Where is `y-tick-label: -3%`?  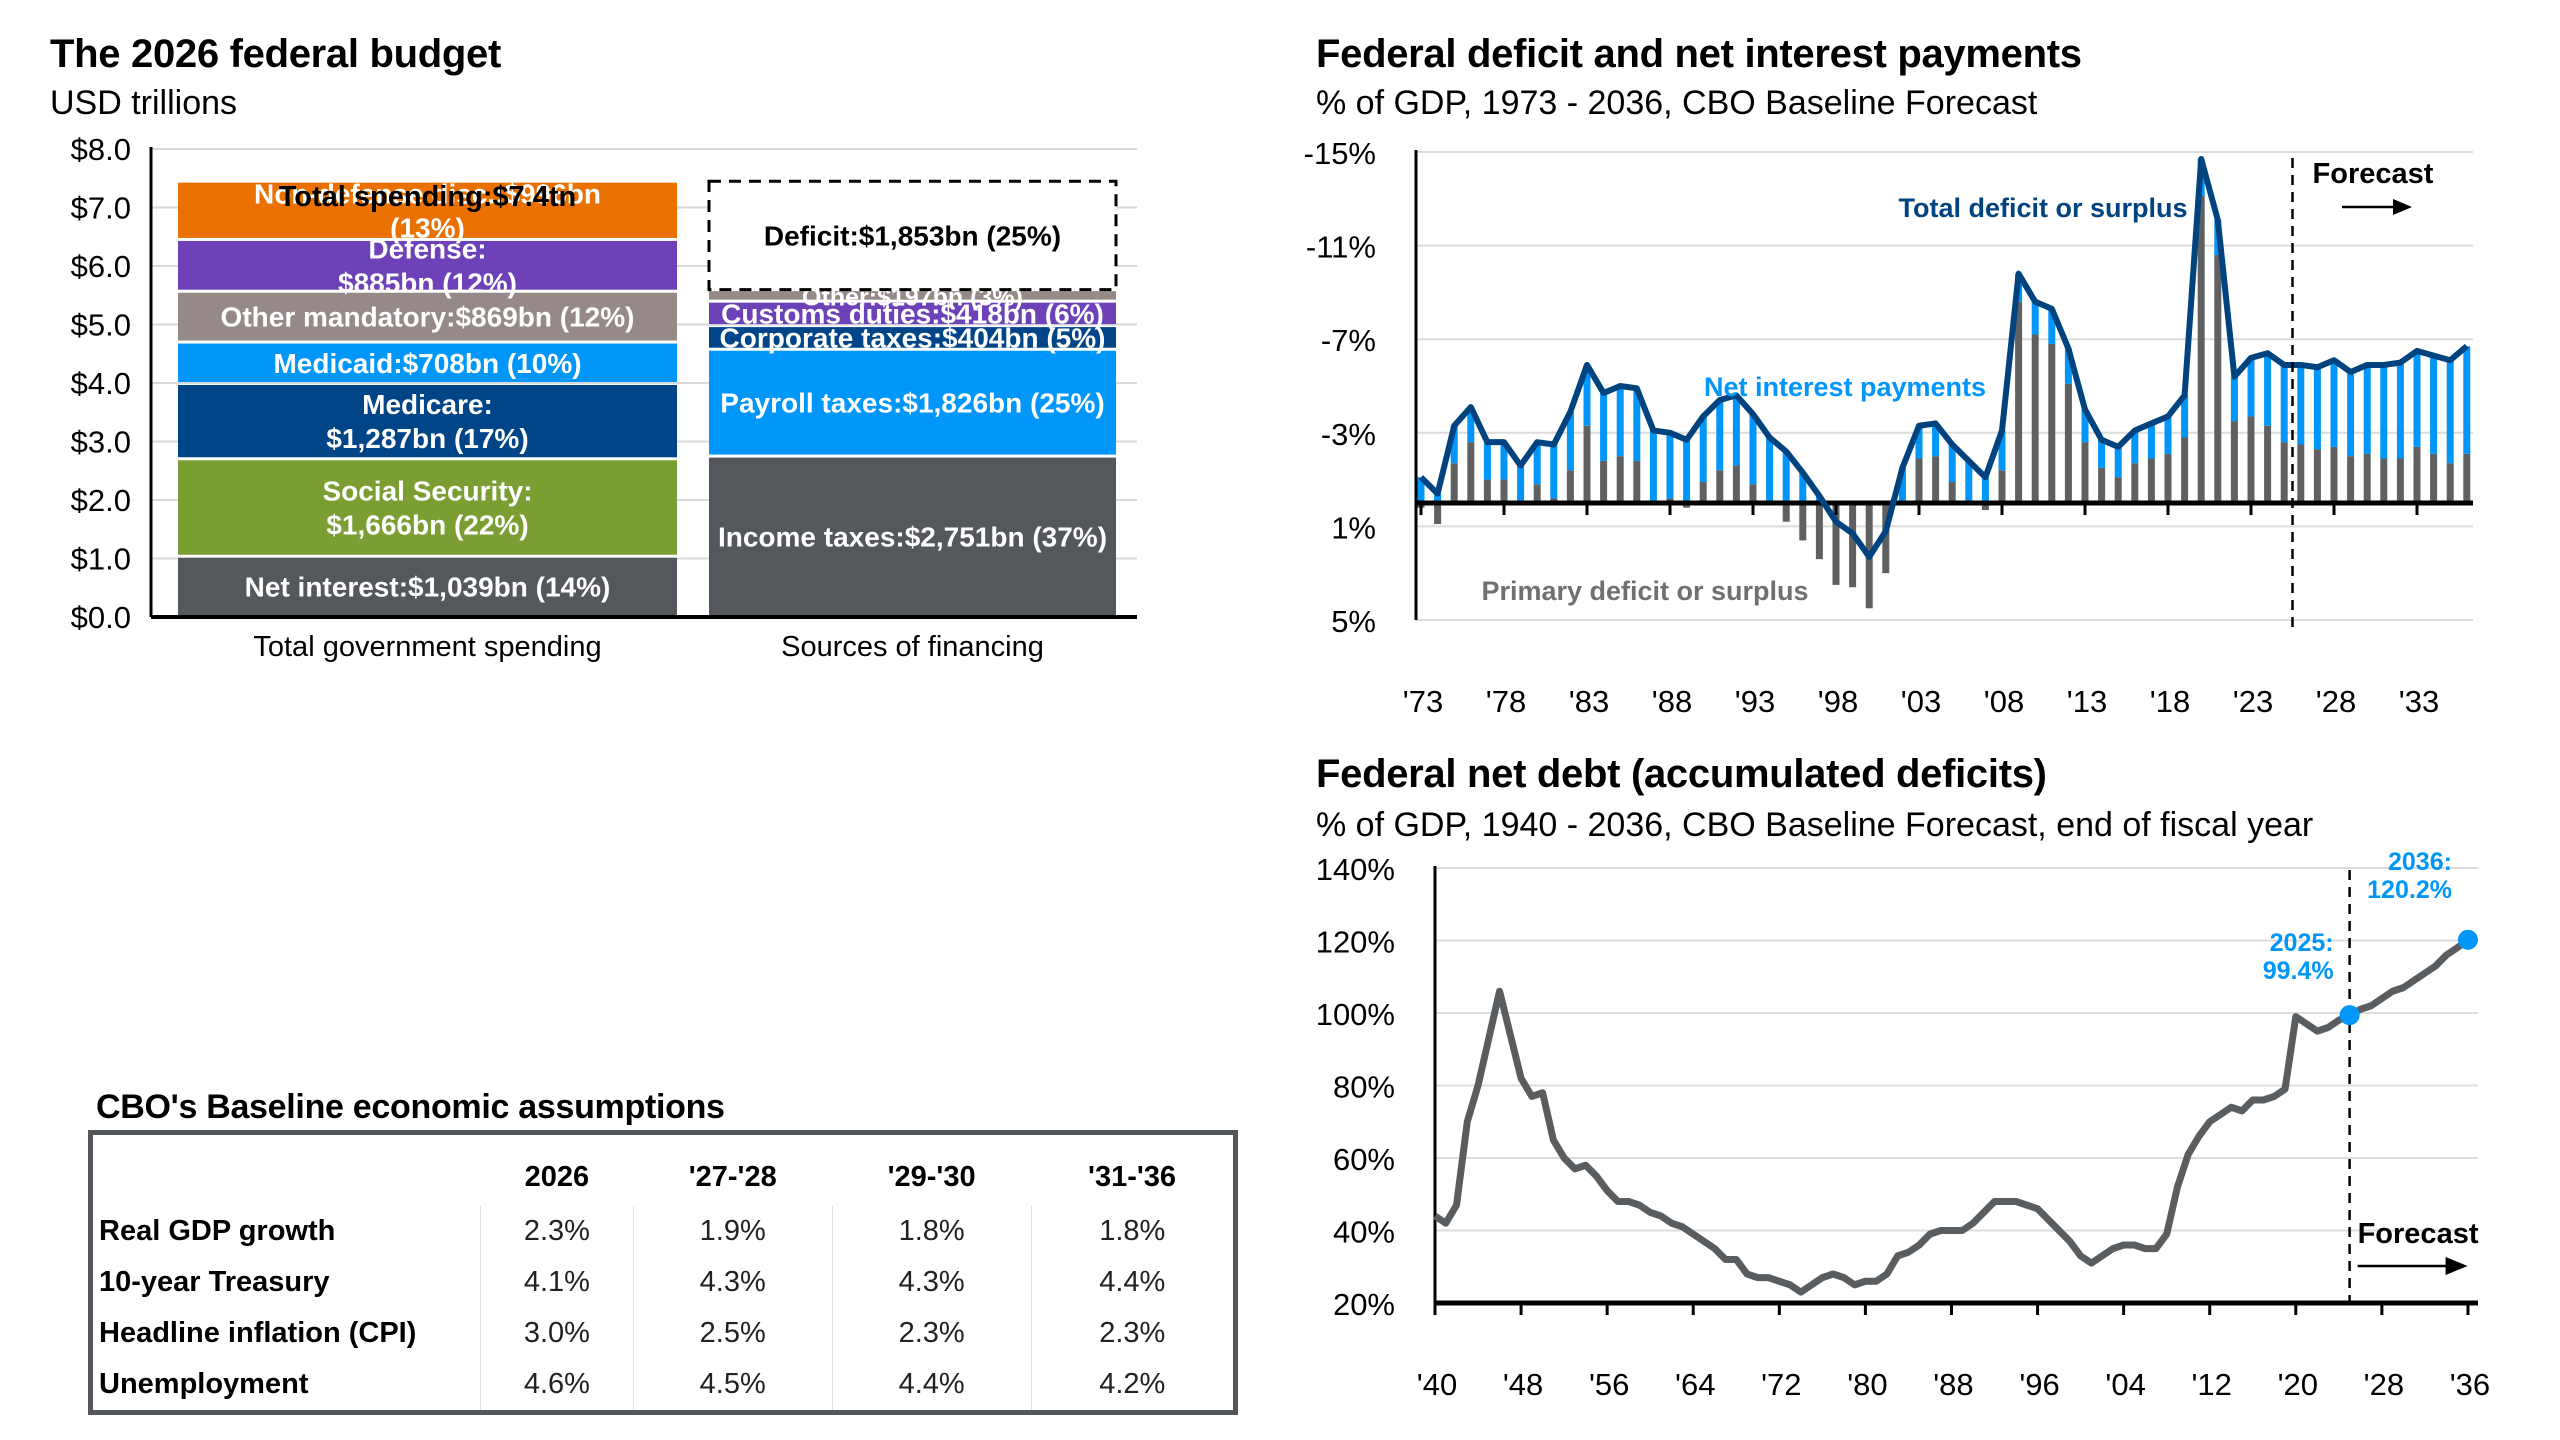
y-tick-label: -3% is located at coordinates (1348, 434).